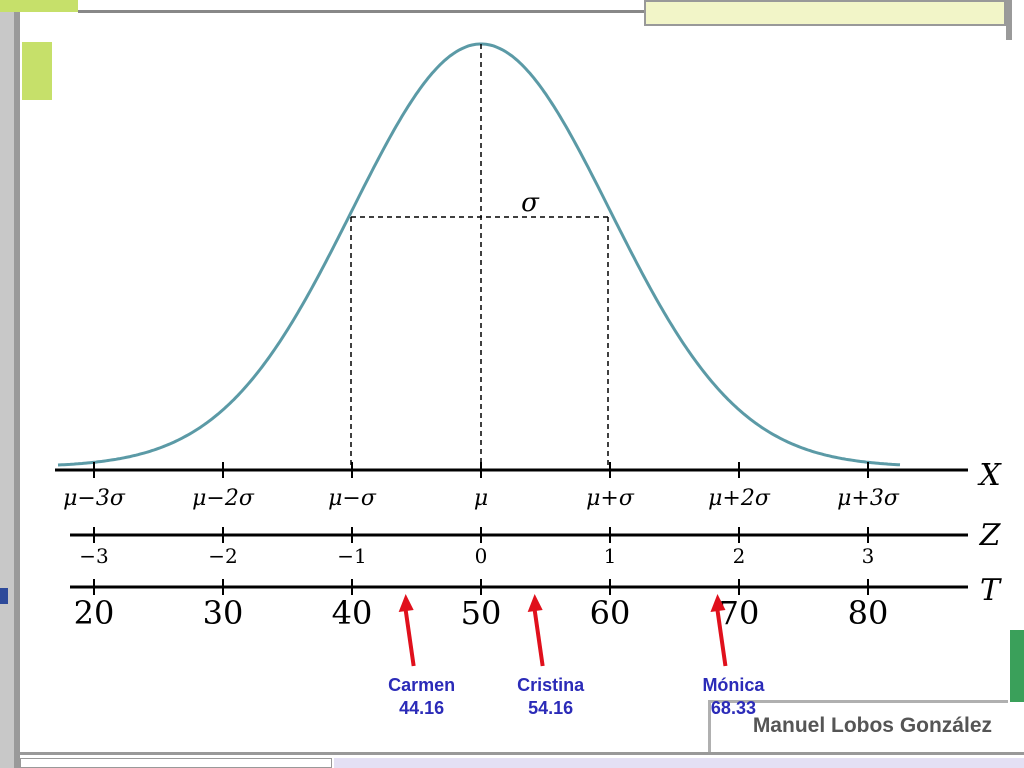 Image resolution: width=1024 pixels, height=768 pixels. I want to click on student-score: 68.33, so click(733, 708).